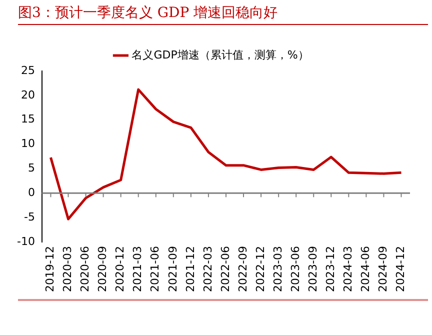 The height and width of the screenshot is (335, 432). I want to click on x-tick-label: 2023-03, so click(277, 269).